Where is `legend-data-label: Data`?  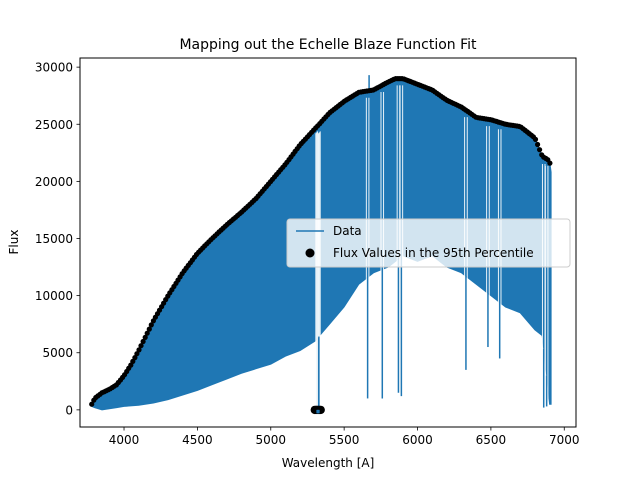 legend-data-label: Data is located at coordinates (347, 231).